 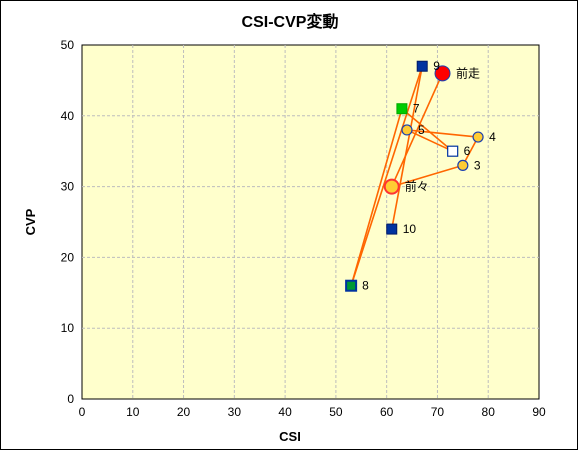 What do you see at coordinates (68, 257) in the screenshot?
I see `y-tick-label-2: 20` at bounding box center [68, 257].